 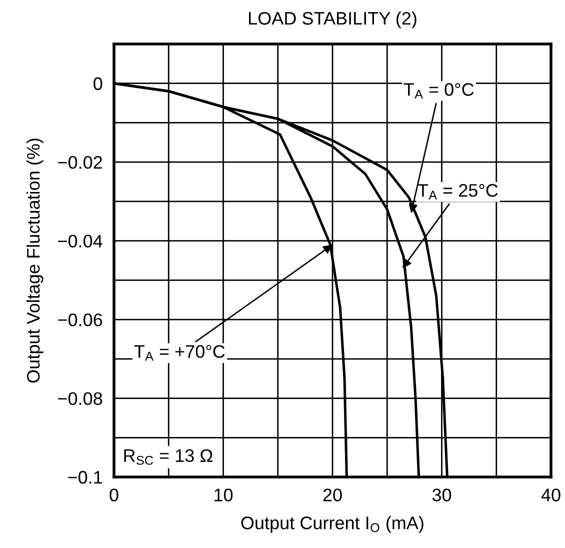 I want to click on x-tick-label: 0, so click(x=114, y=495).